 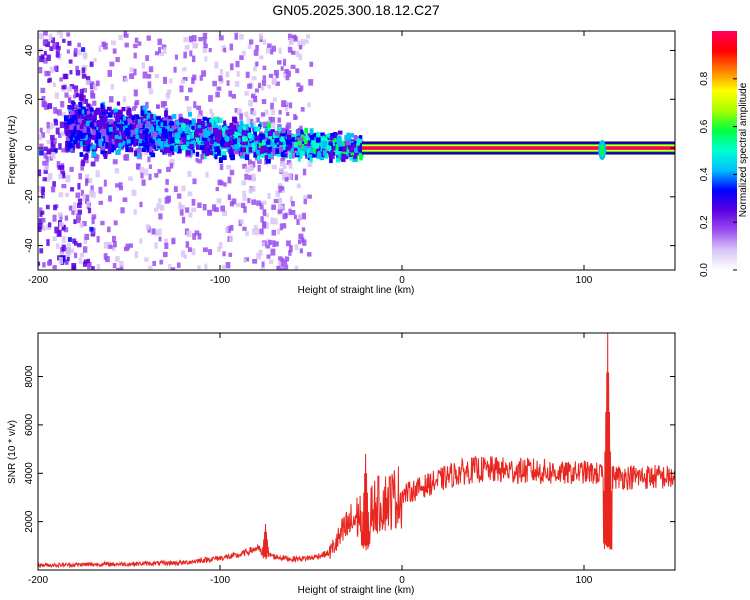 I want to click on snr-xtick-label: -100, so click(x=220, y=580).